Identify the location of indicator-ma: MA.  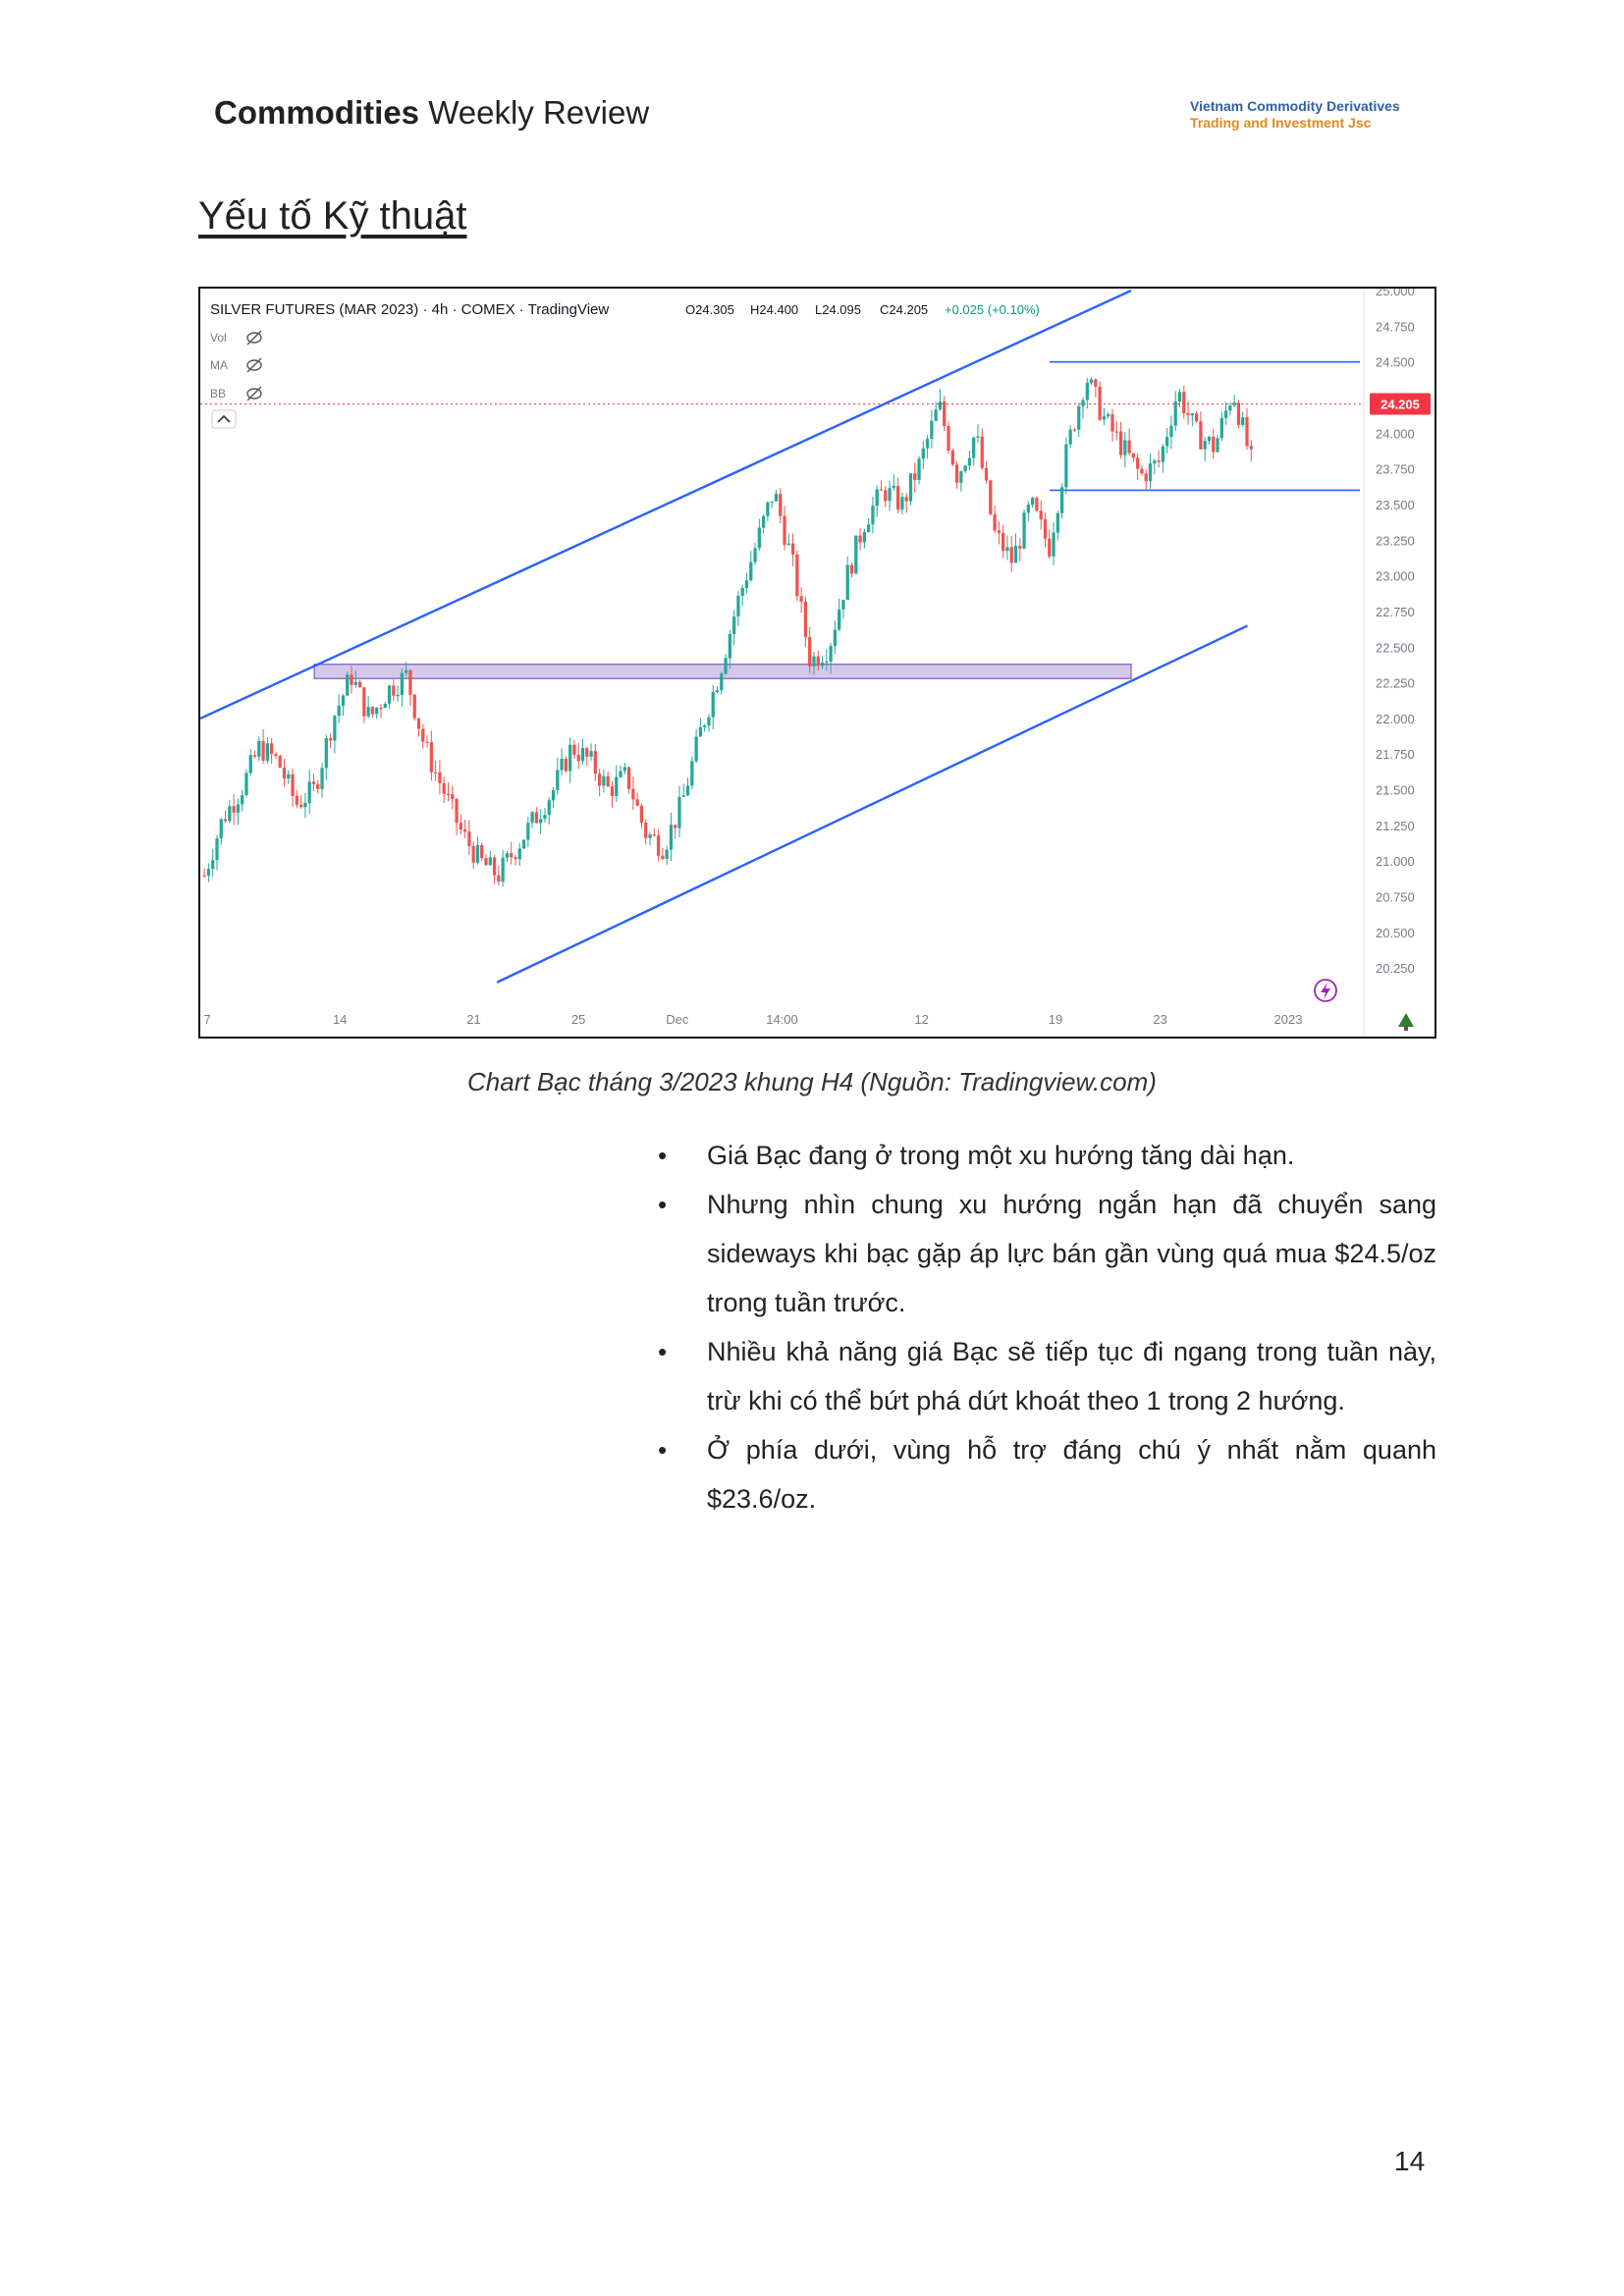
(219, 365).